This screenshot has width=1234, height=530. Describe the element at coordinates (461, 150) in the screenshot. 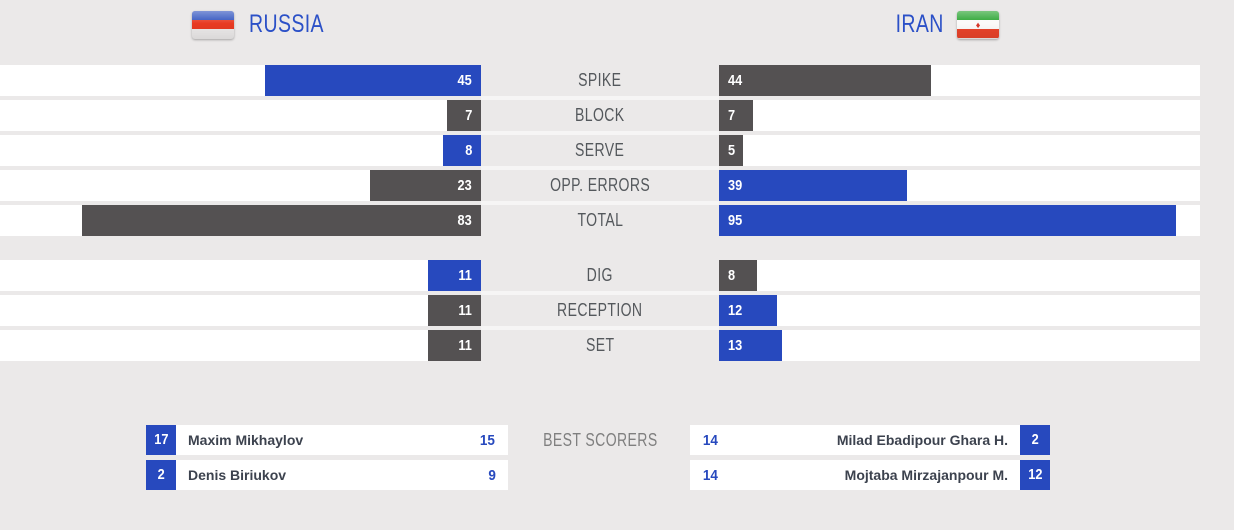

I see `russia-serve-bar: 8` at that location.